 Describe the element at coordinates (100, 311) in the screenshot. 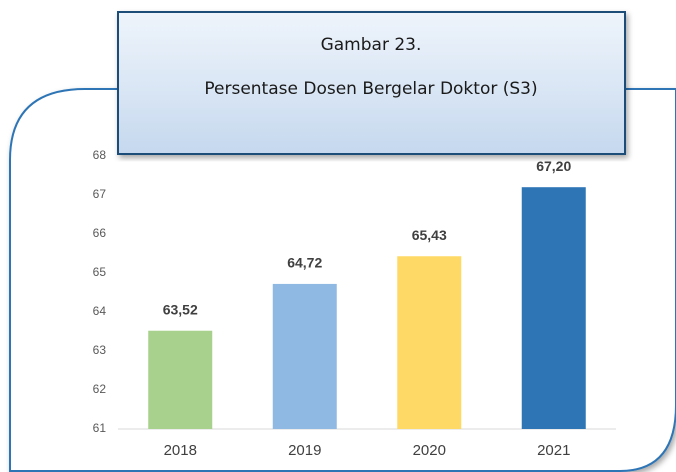

I see `y-tick-label: 64` at that location.